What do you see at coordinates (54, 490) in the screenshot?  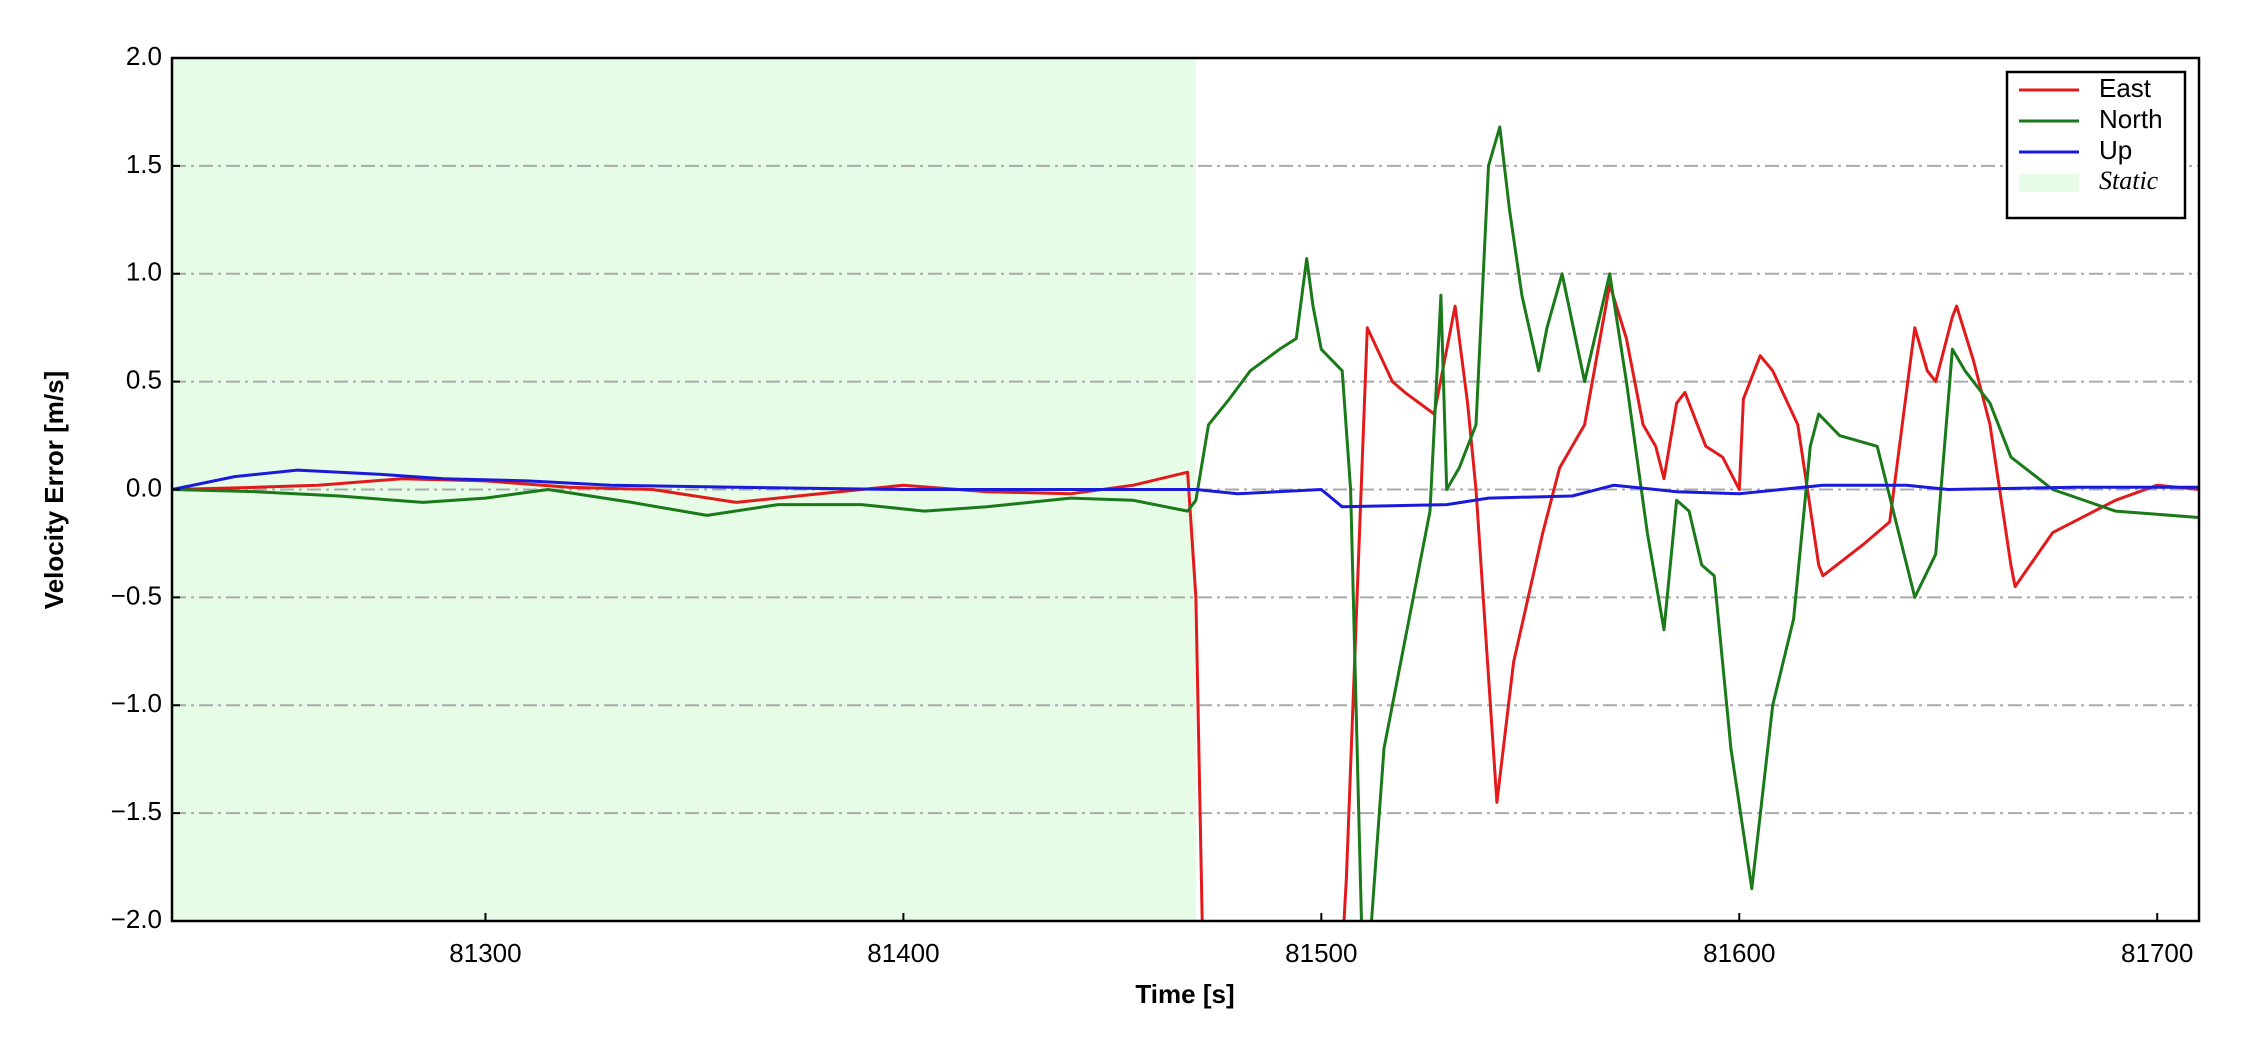 I see `y-axis-label: Velocity Error [m/s]` at bounding box center [54, 490].